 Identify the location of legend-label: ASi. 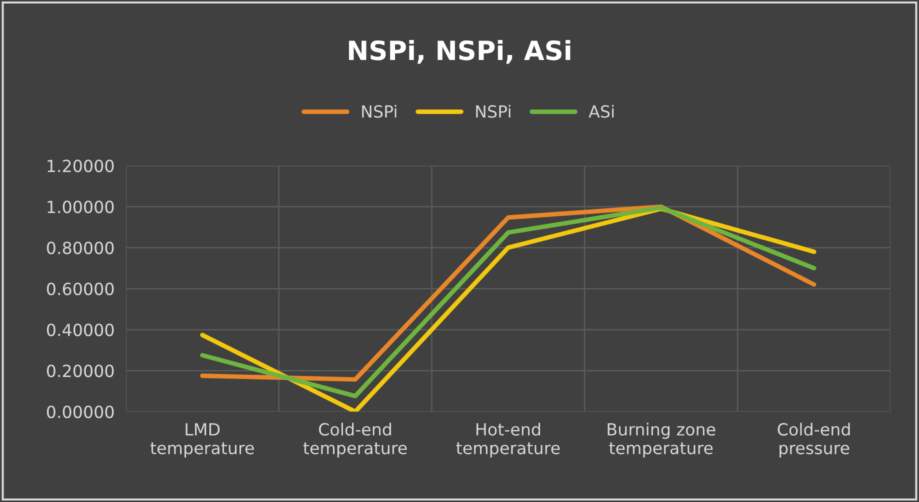
(601, 111).